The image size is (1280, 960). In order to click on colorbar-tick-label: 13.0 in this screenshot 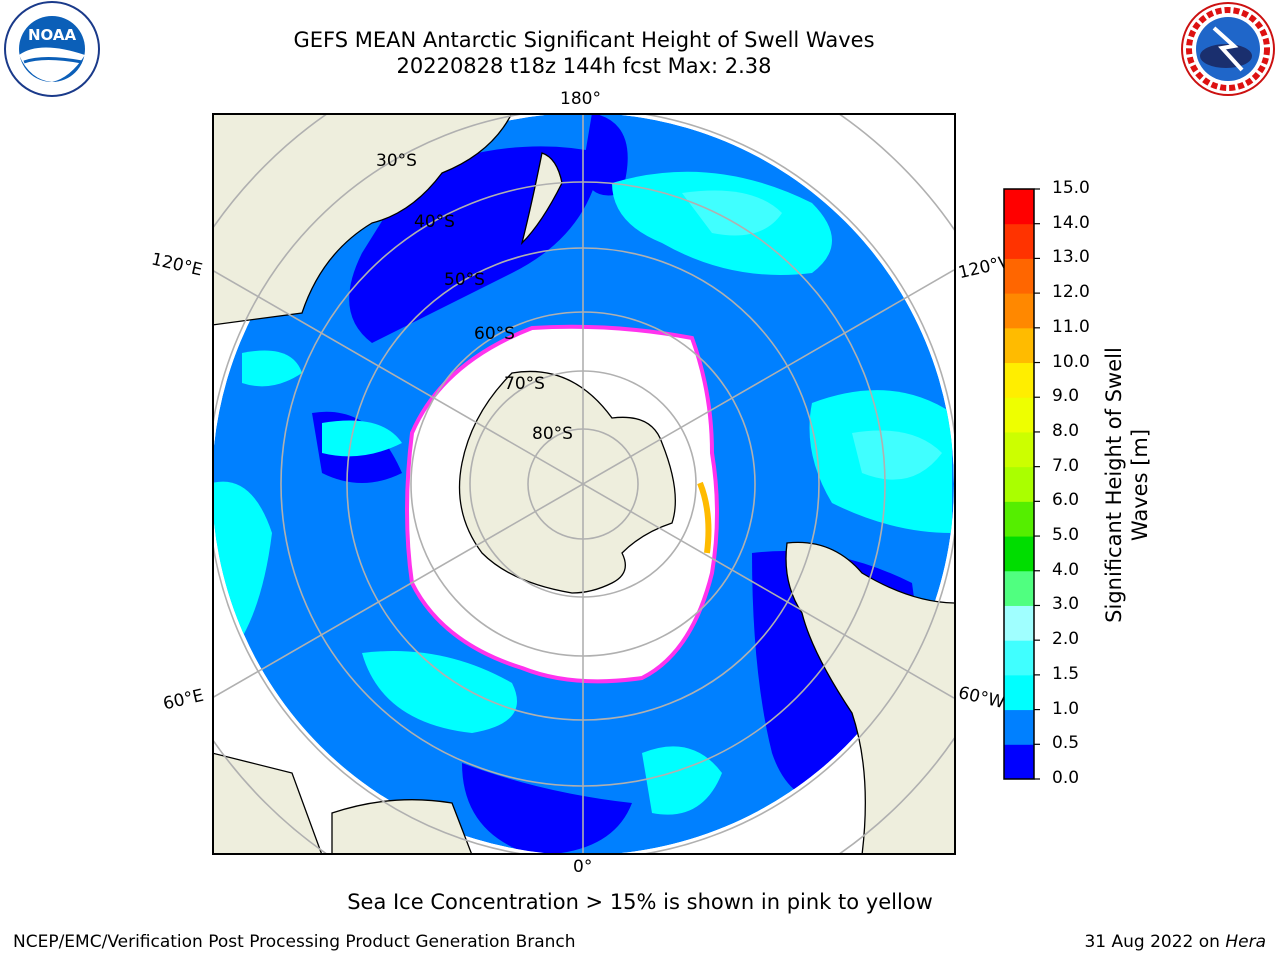, I will do `click(1071, 257)`.